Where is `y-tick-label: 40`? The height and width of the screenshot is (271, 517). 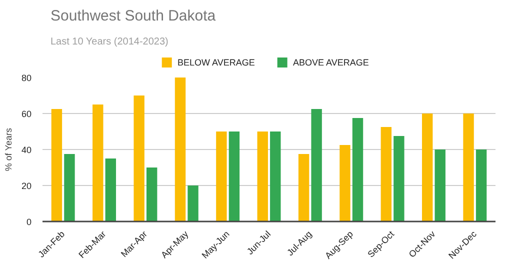
y-tick-label: 40 is located at coordinates (26, 150).